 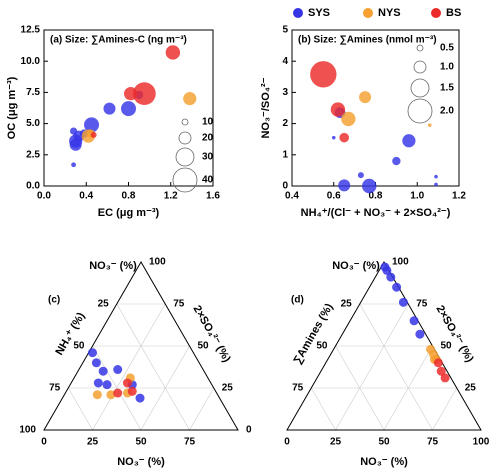 I want to click on y-tick-label: 7.5, so click(x=33, y=92).